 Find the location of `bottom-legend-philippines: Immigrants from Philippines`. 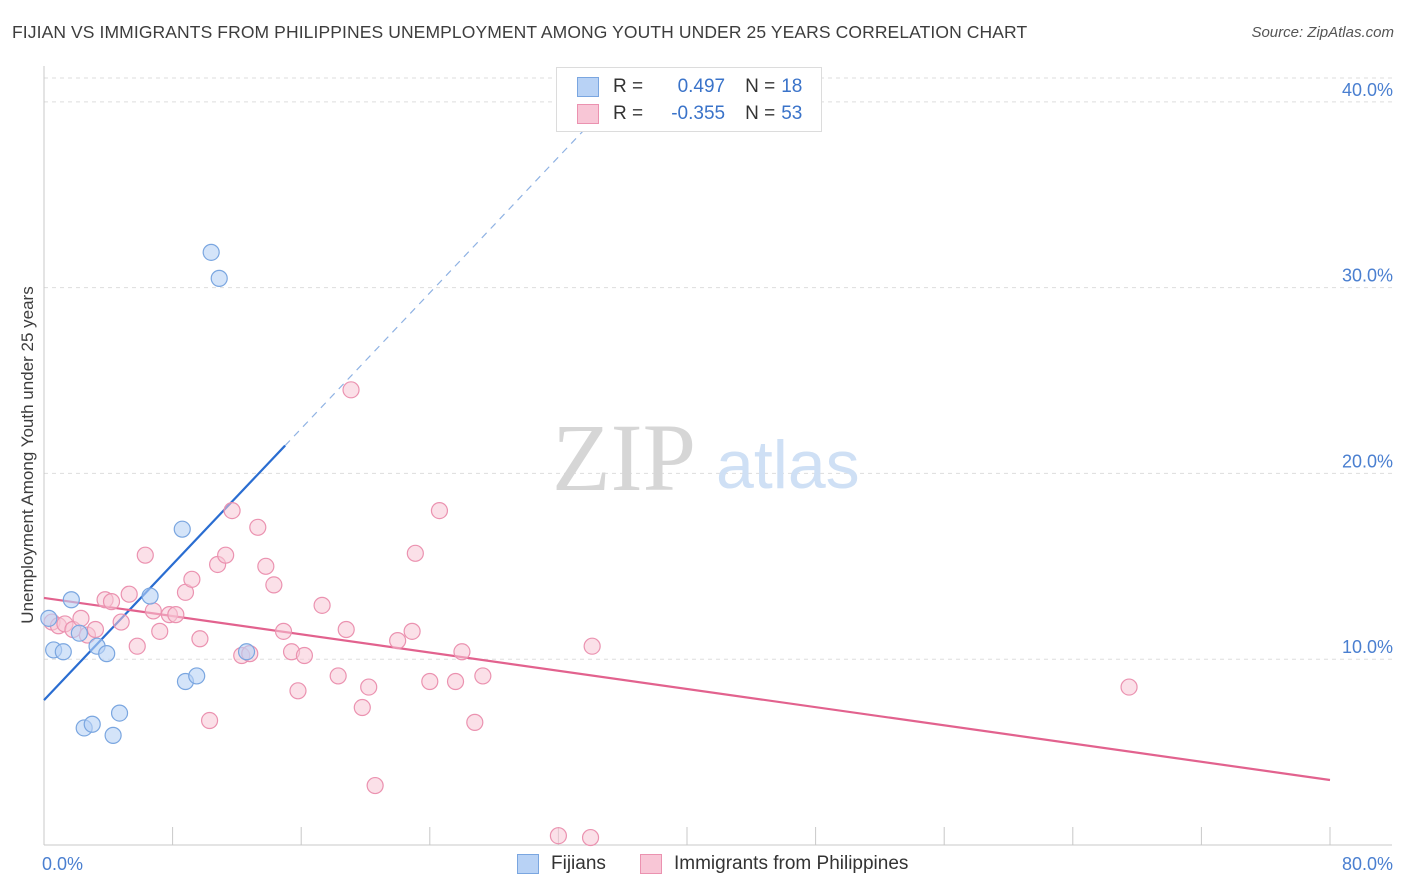

bottom-legend-philippines: Immigrants from Philippines is located at coordinates (774, 864).